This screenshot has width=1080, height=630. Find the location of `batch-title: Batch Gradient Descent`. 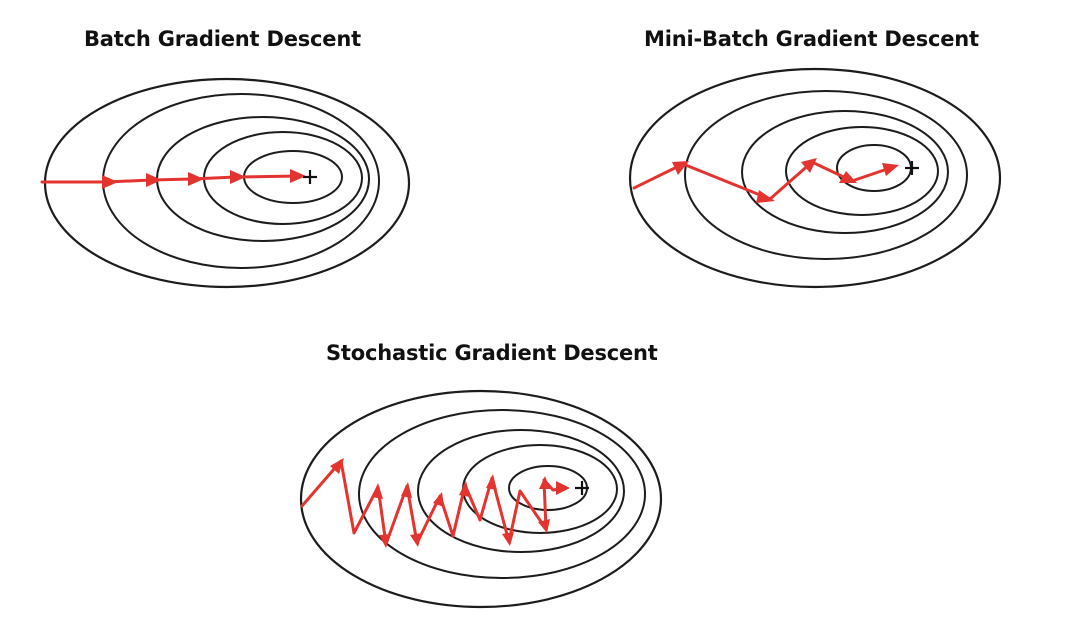

batch-title: Batch Gradient Descent is located at coordinates (222, 39).